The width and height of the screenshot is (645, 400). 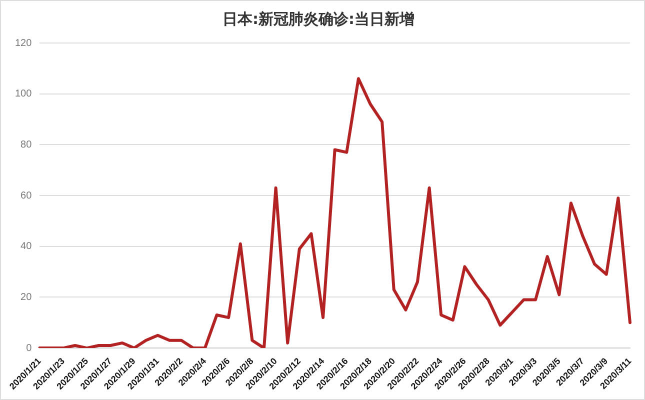 I want to click on y-tick-label: 100, so click(x=23, y=94).